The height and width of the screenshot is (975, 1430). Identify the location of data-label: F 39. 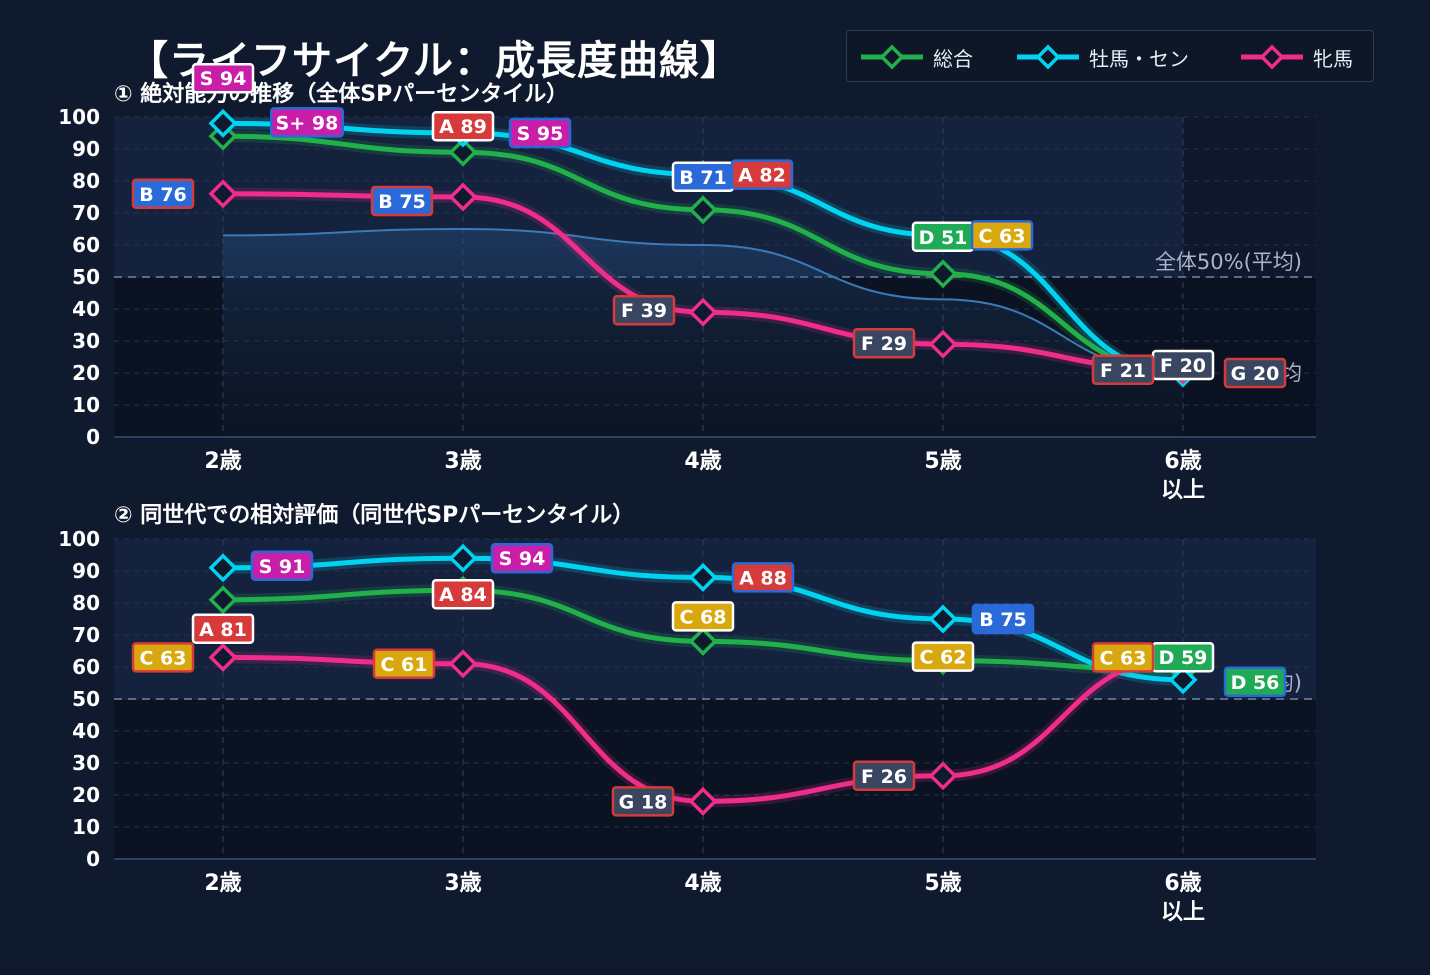
(644, 310).